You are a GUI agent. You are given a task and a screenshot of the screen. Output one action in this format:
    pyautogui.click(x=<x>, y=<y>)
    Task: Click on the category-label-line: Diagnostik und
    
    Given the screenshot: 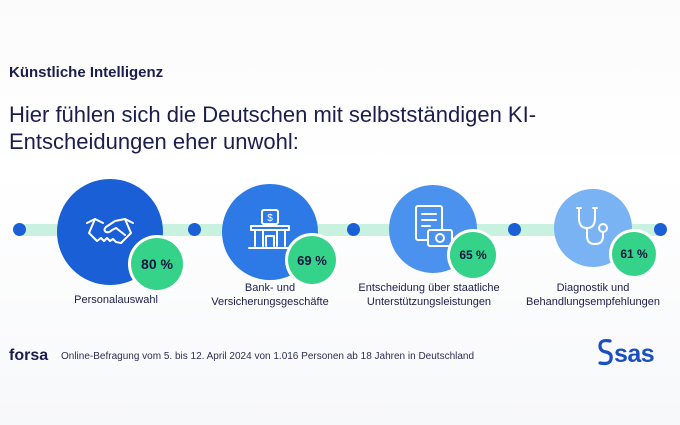 What is the action you would take?
    pyautogui.click(x=593, y=288)
    